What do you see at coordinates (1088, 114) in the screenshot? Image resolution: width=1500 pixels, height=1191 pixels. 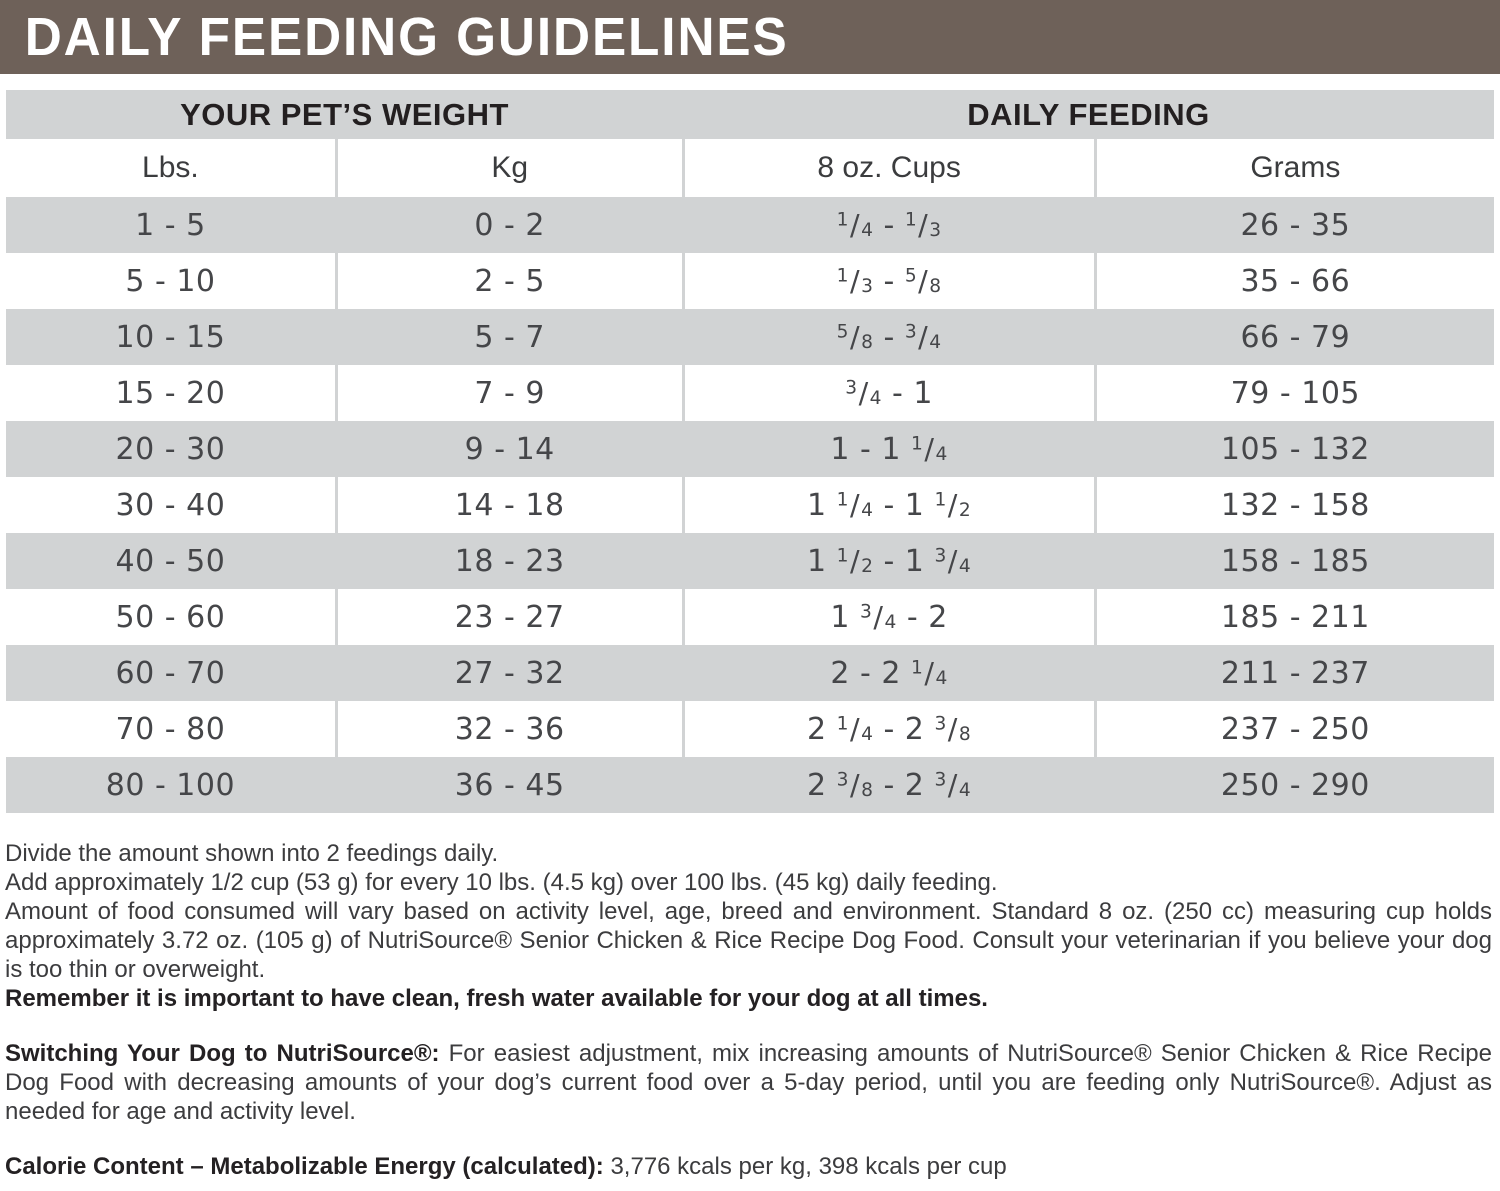 I see `group-header-daily-feeding: DAILY FEEDING` at bounding box center [1088, 114].